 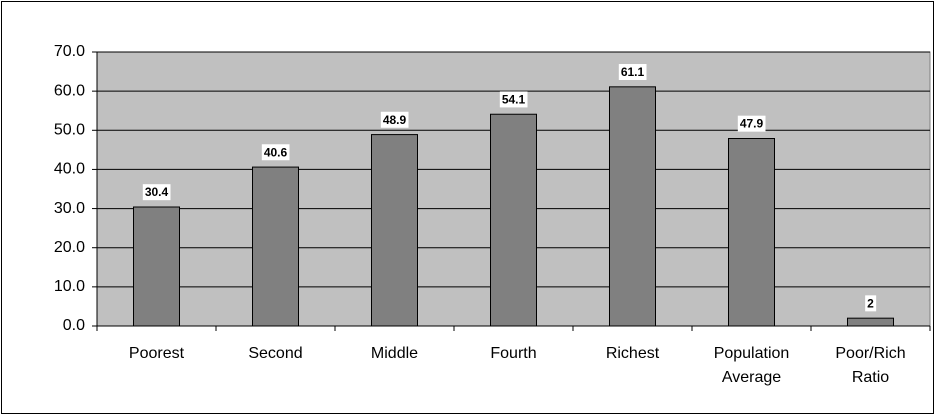 I want to click on y-tick-label: 70.0, so click(x=69, y=51).